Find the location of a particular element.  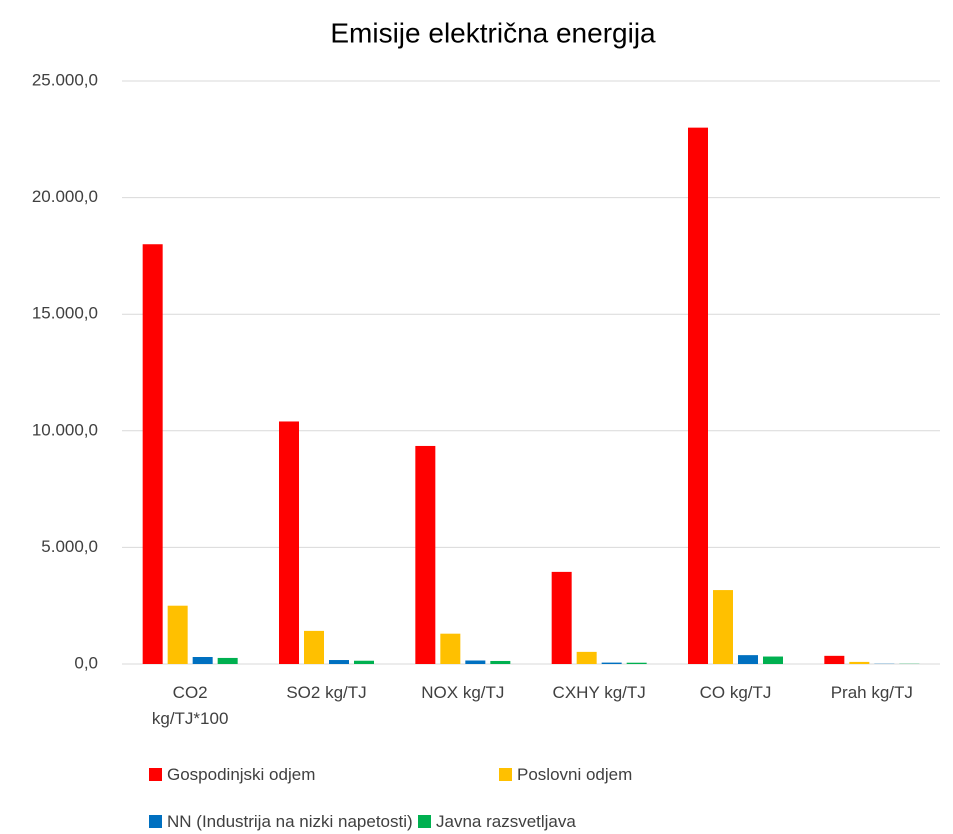

chart-title: Emisije električna energija is located at coordinates (493, 32).